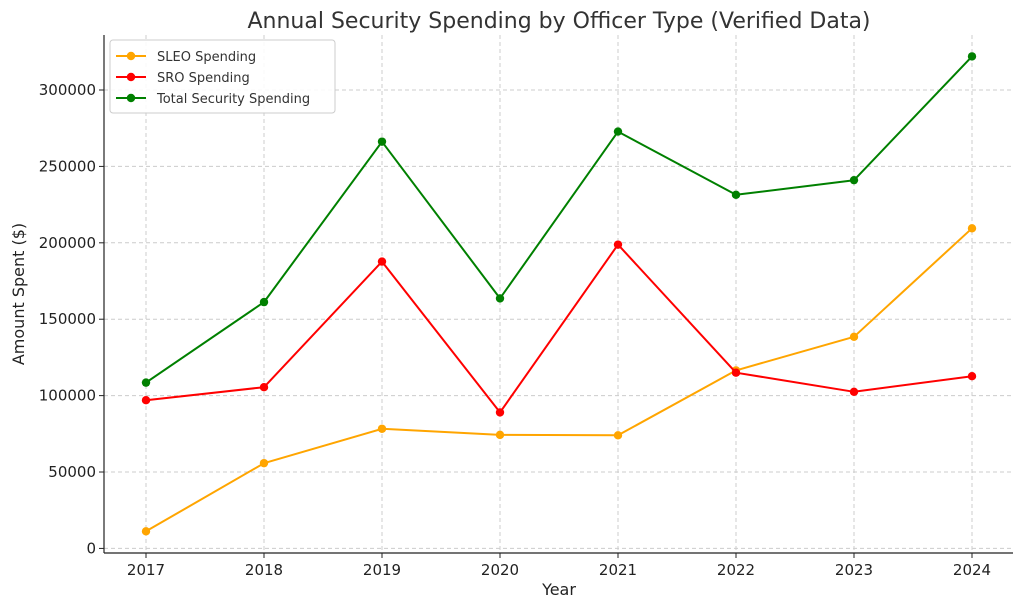  What do you see at coordinates (558, 589) in the screenshot?
I see `x-axis-label: Year` at bounding box center [558, 589].